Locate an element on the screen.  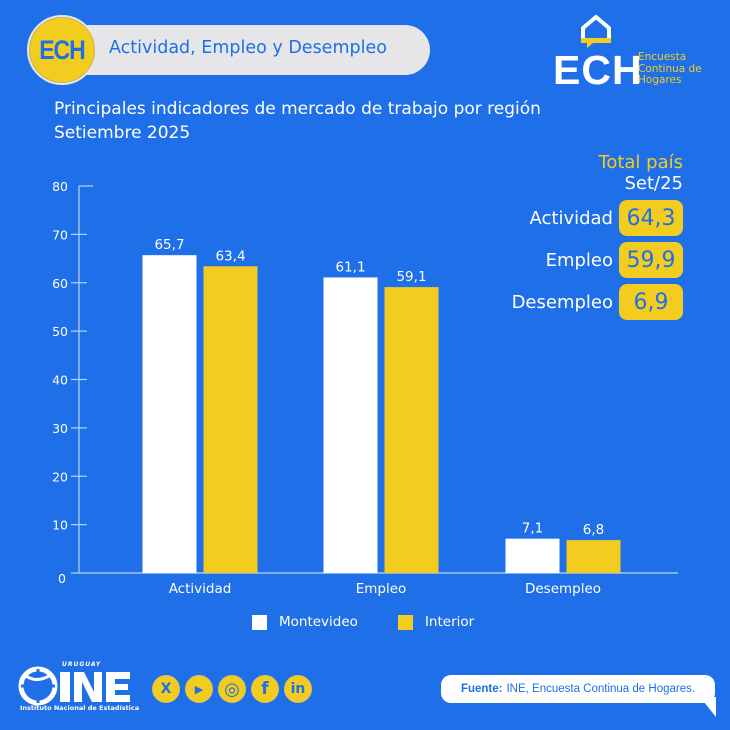
logo-subtitle-line: Continua de is located at coordinates (670, 68).